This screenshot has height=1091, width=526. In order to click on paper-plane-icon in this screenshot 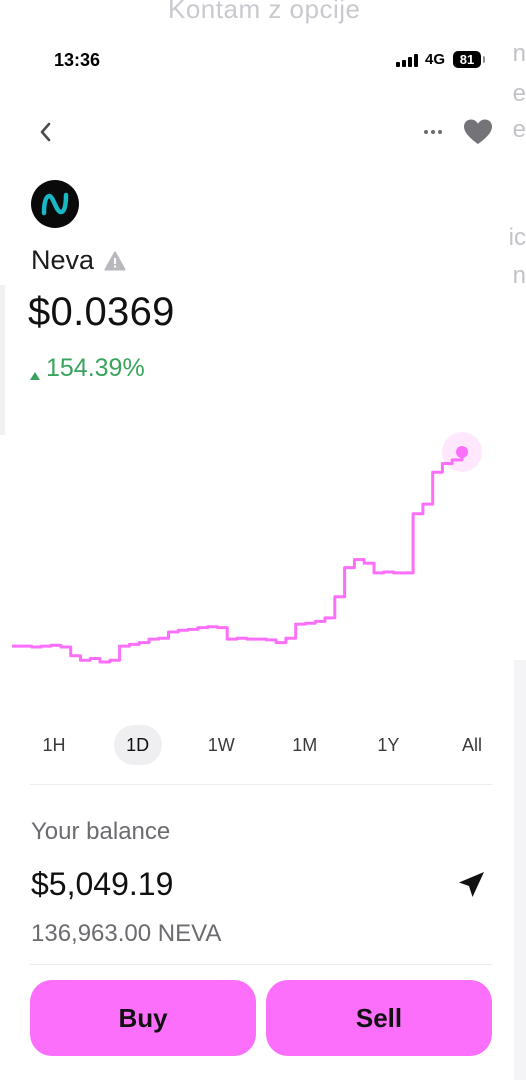, I will do `click(471, 884)`.